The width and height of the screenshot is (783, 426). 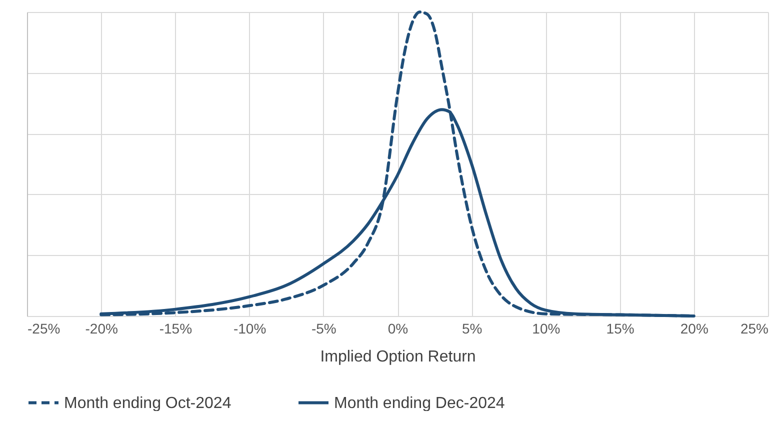 What do you see at coordinates (101, 328) in the screenshot?
I see `x-tick-label: -20%` at bounding box center [101, 328].